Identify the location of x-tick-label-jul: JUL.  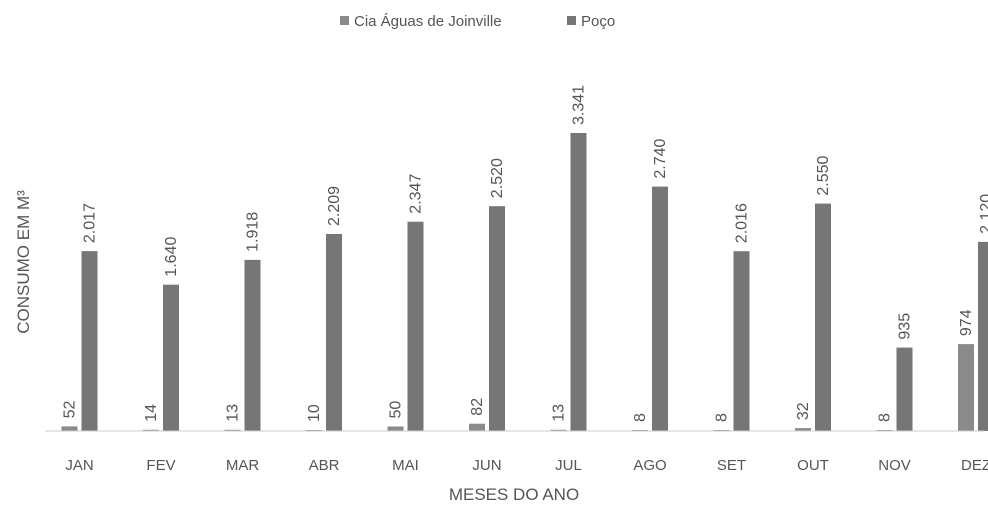
(568, 465).